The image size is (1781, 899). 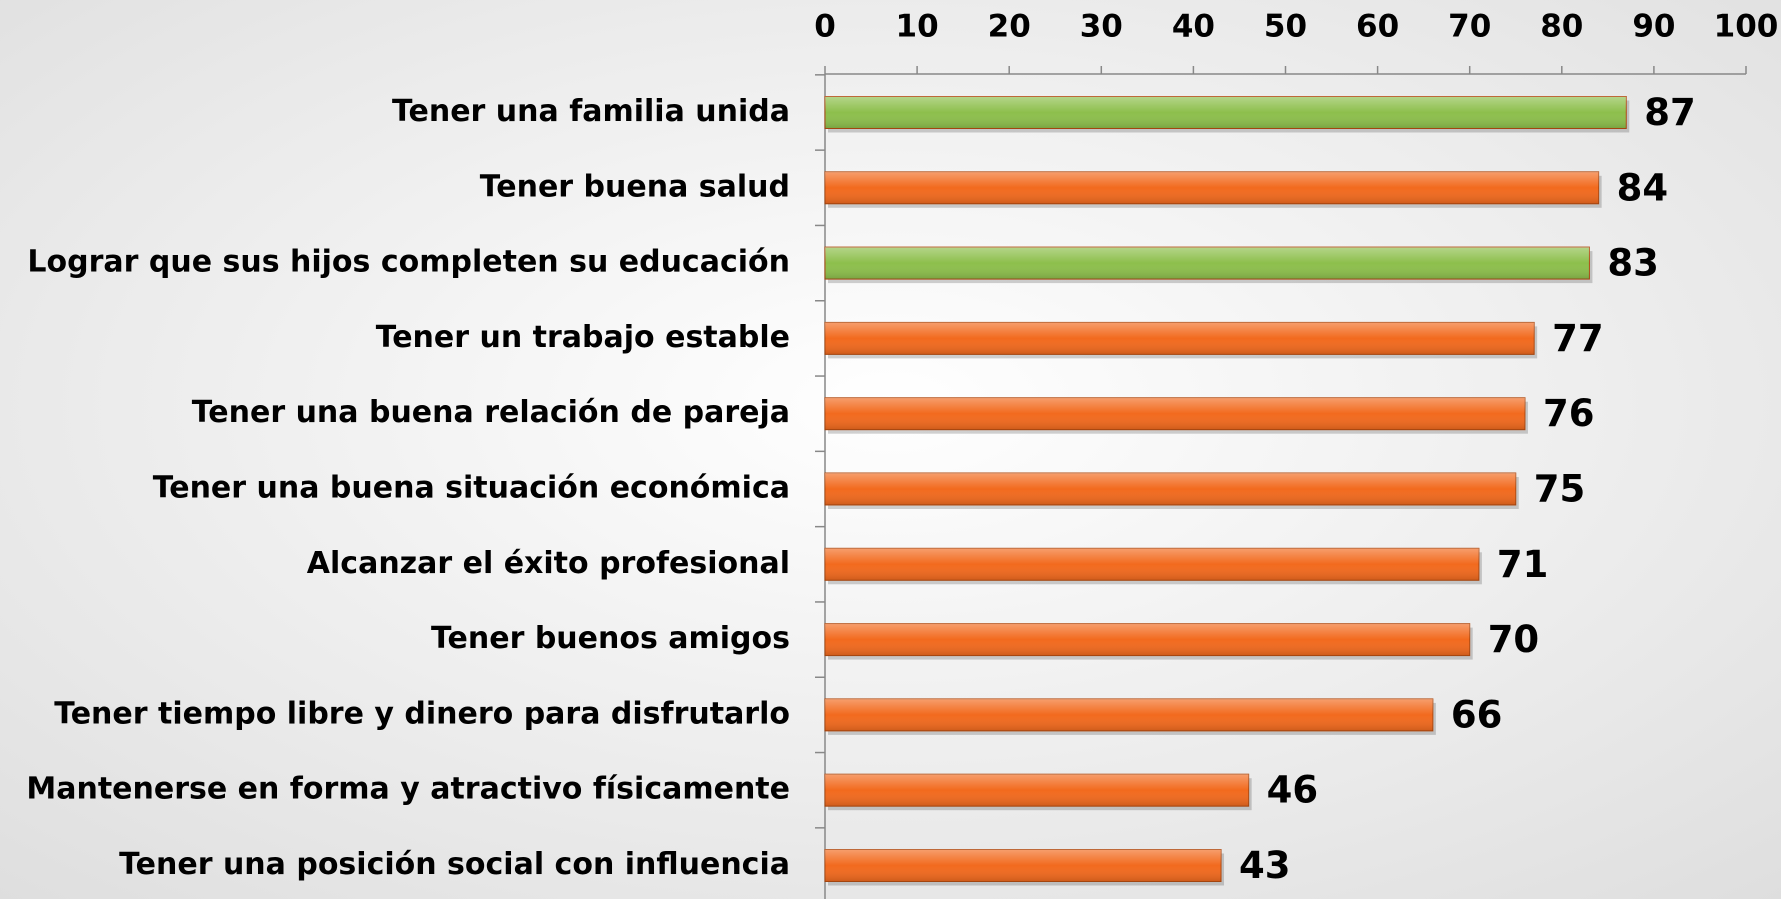 I want to click on value-label: 76, so click(x=1569, y=413).